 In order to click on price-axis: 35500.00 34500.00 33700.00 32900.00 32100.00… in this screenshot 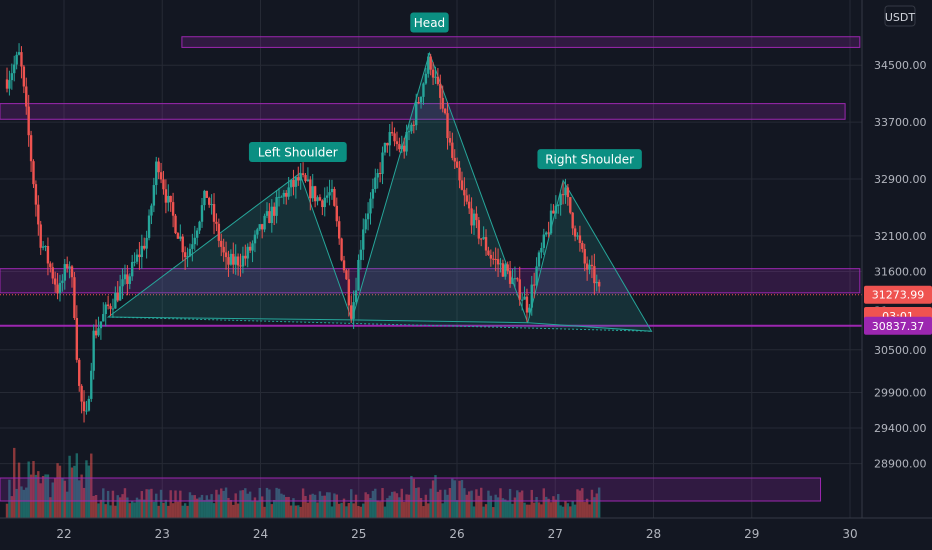, I will do `click(896, 259)`.